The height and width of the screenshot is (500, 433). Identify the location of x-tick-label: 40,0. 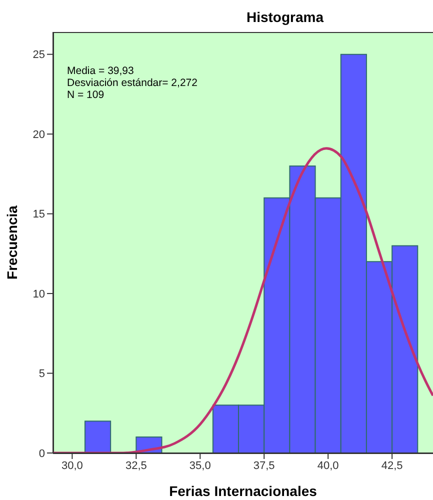
(328, 466).